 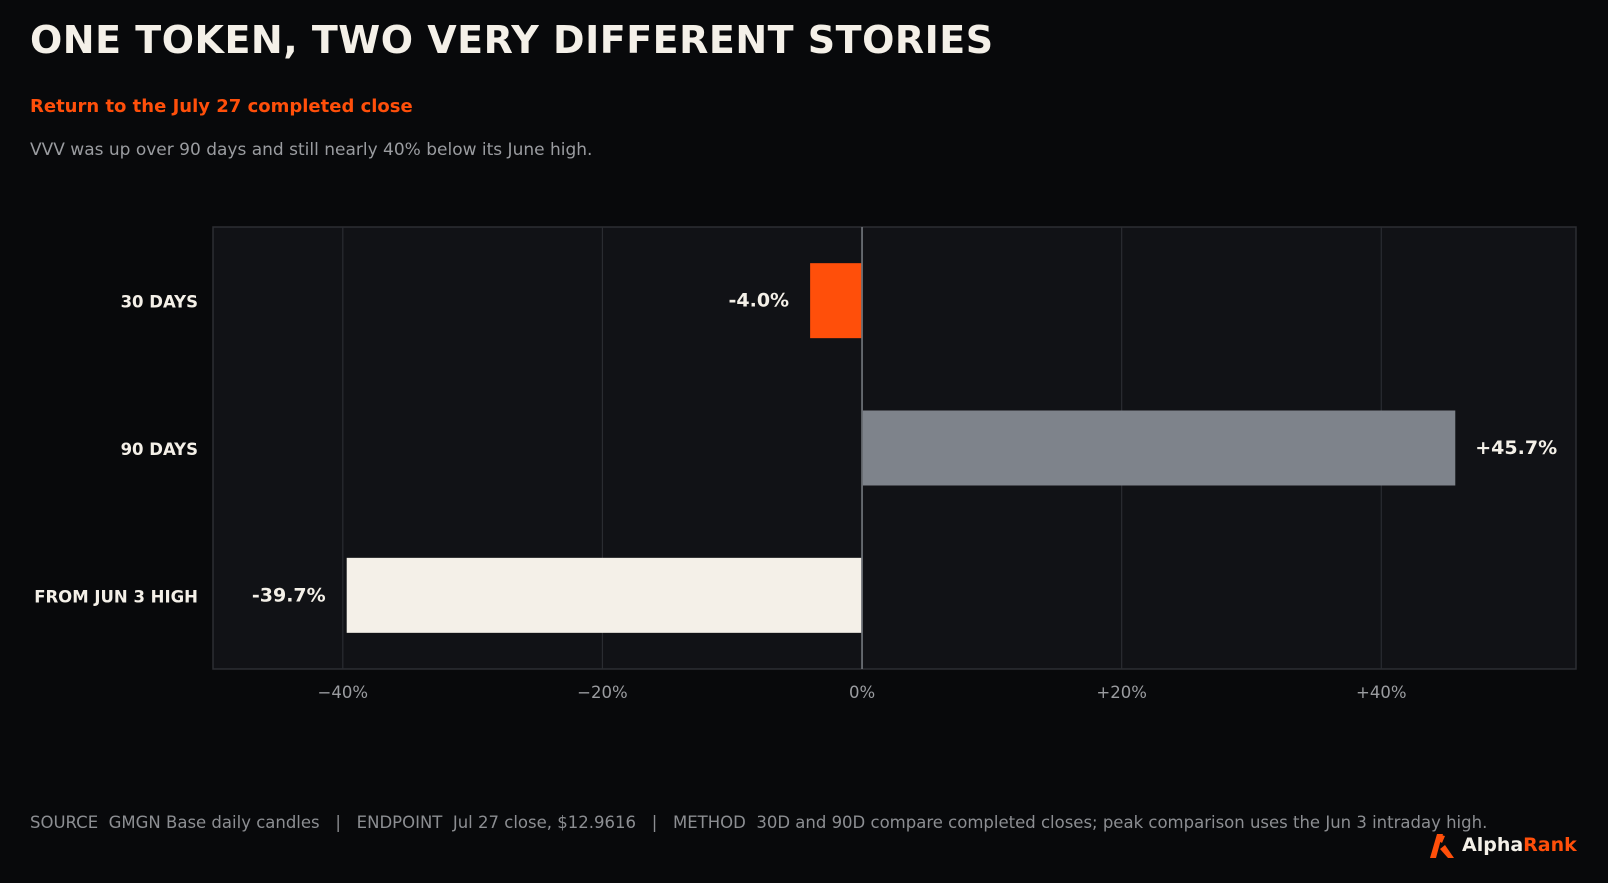 I want to click on bar-value-label: +45.7%, so click(x=1516, y=448).